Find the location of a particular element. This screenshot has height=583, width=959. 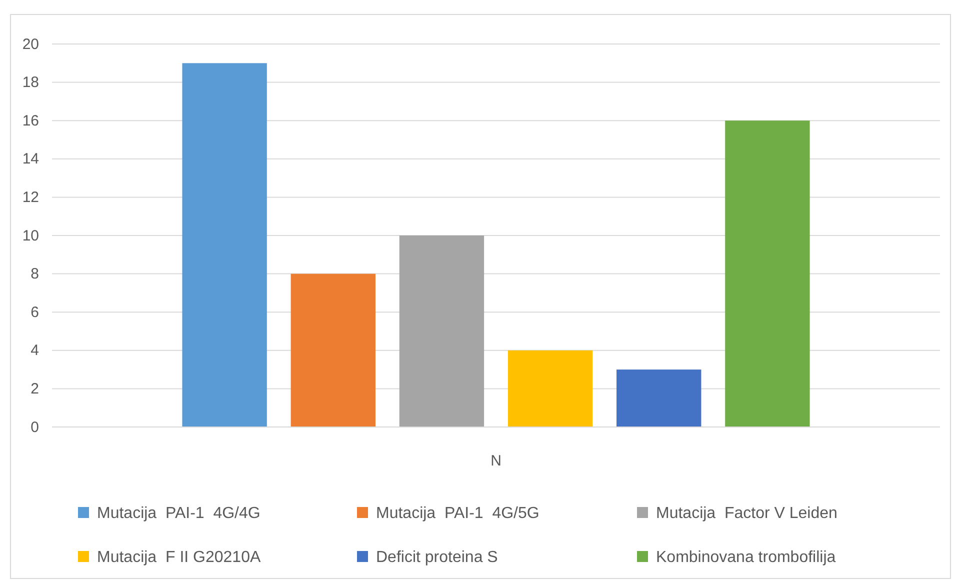

y-tick-label: 4 is located at coordinates (34, 351).